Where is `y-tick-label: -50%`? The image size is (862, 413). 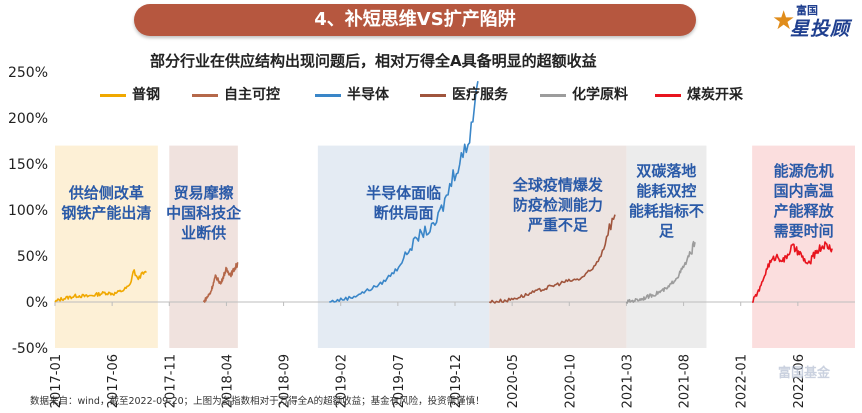 y-tick-label: -50% is located at coordinates (30, 349).